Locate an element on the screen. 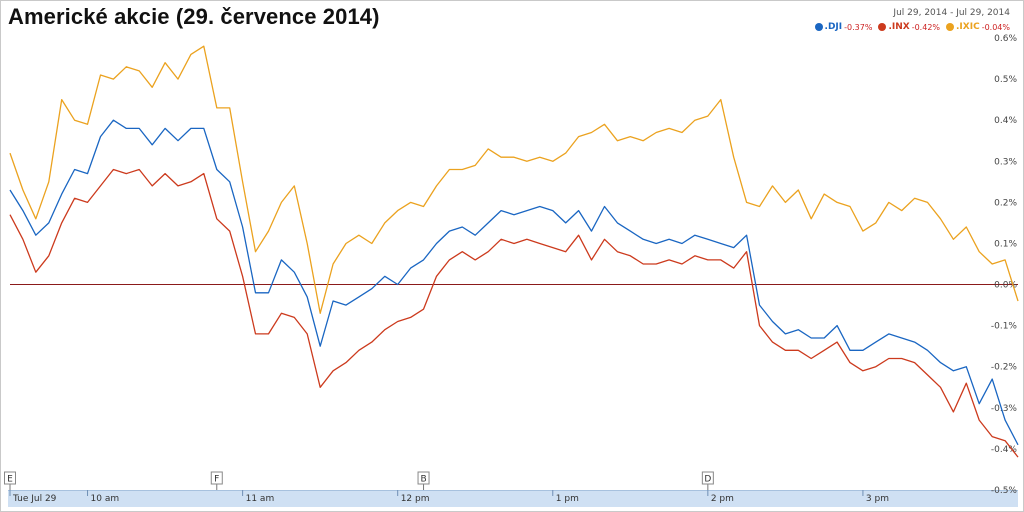 The height and width of the screenshot is (512, 1024). legend-dot-inx is located at coordinates (882, 27).